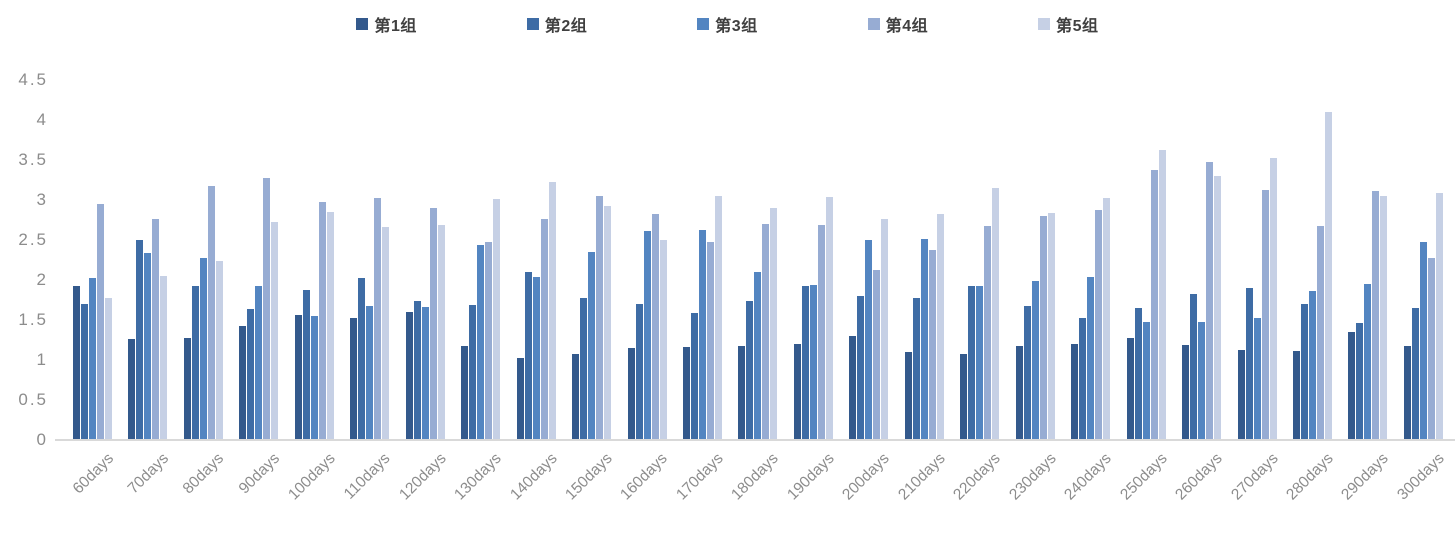 This screenshot has height=540, width=1455. I want to click on x-axis-line, so click(755, 440).